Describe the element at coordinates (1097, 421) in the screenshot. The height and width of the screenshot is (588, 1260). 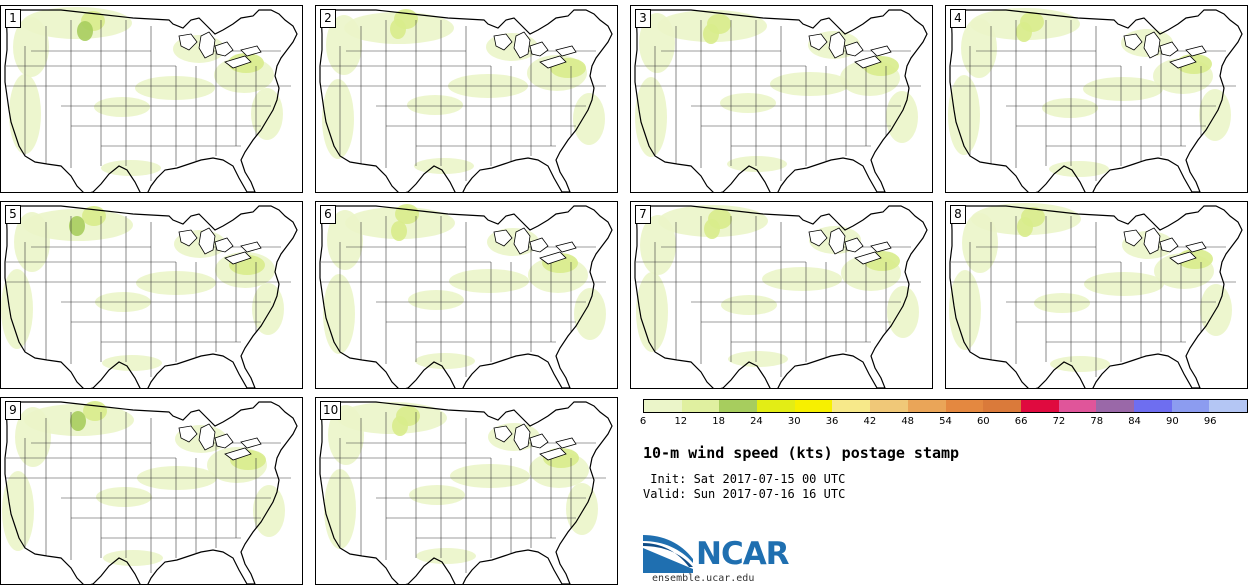
I see `colorbar-tick-label: 78` at that location.